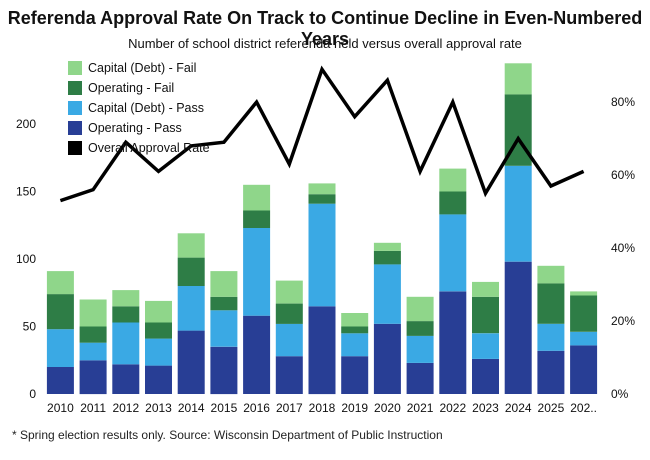  What do you see at coordinates (146, 108) in the screenshot?
I see `legend-label-capital-pass: Capital (Debt) - Pass` at bounding box center [146, 108].